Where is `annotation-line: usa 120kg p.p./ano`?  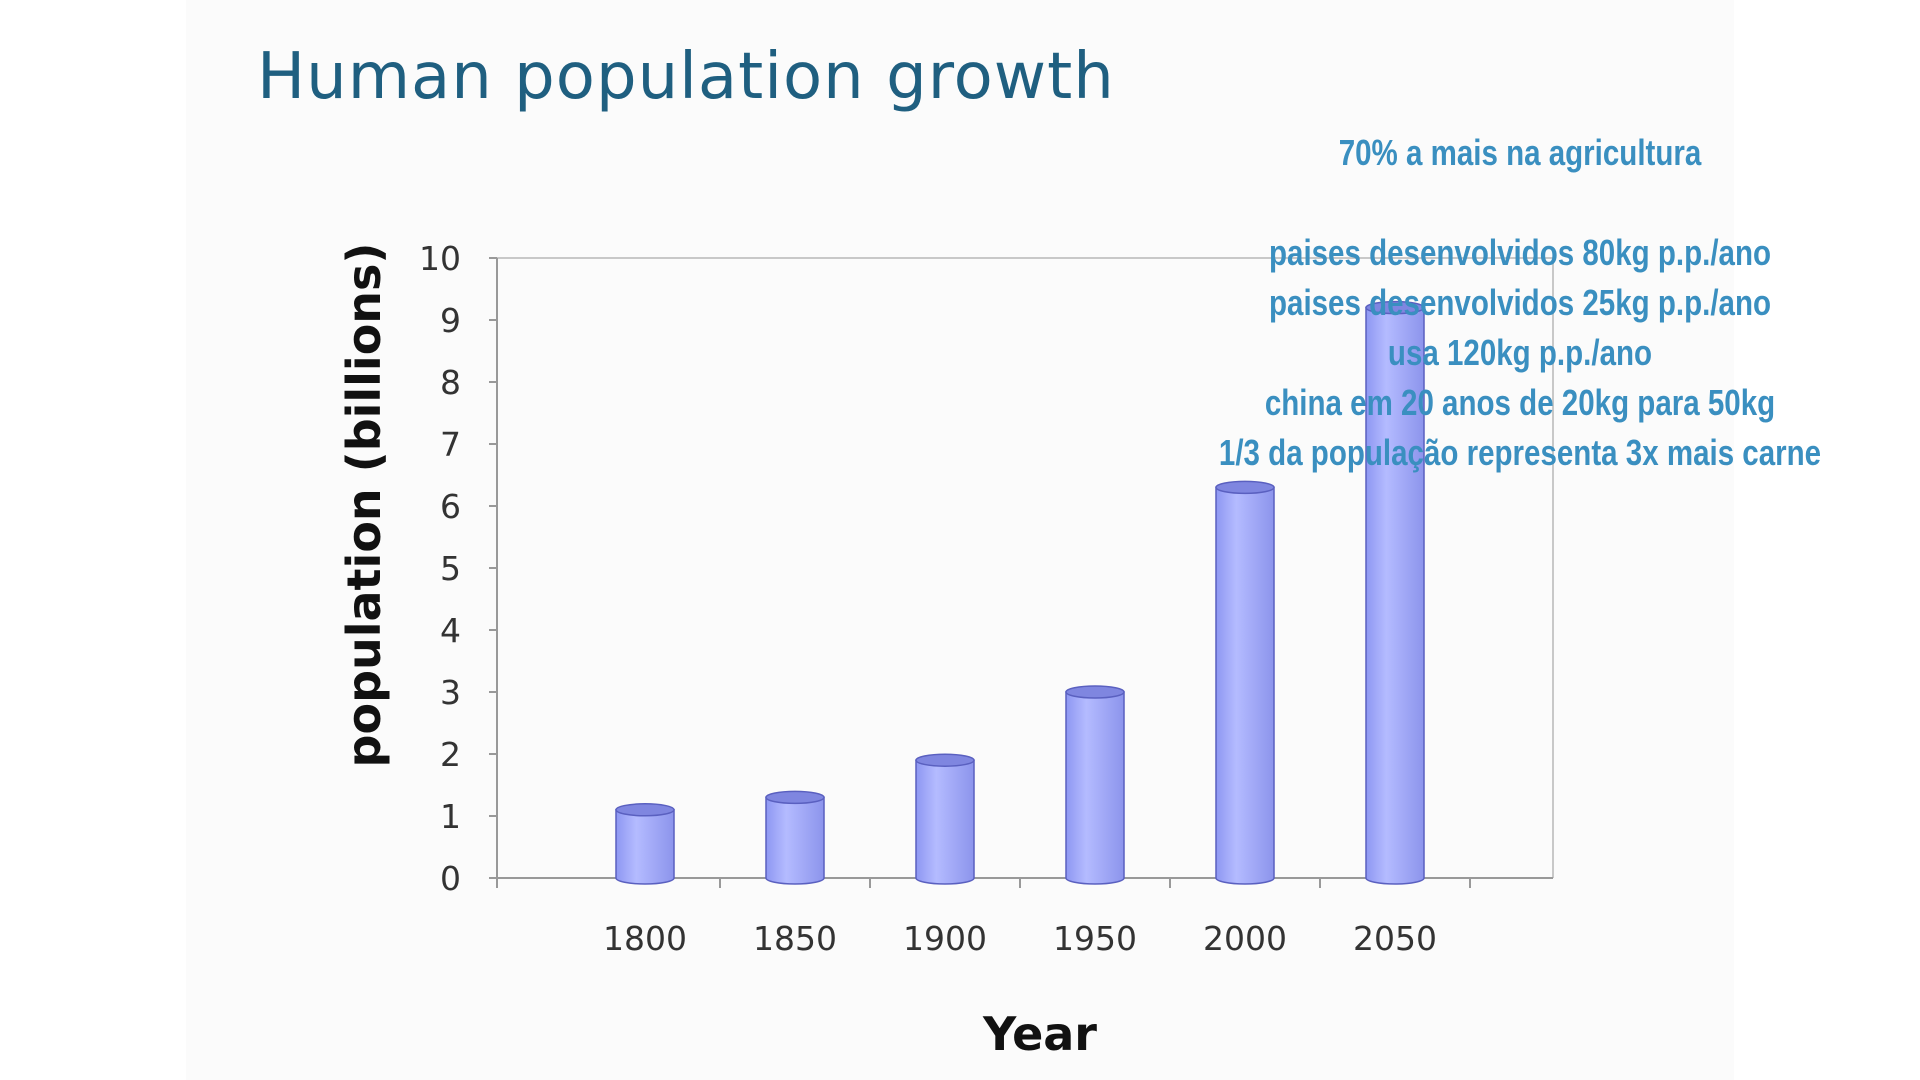
annotation-line: usa 120kg p.p./ano is located at coordinates (1520, 352).